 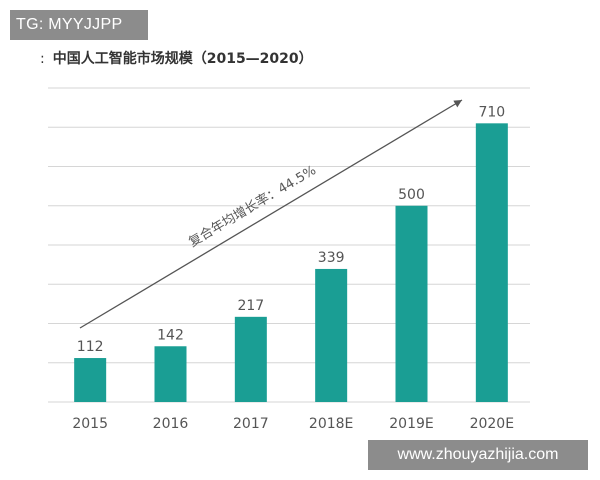 I want to click on x-tick-2016: 2016, so click(x=171, y=424).